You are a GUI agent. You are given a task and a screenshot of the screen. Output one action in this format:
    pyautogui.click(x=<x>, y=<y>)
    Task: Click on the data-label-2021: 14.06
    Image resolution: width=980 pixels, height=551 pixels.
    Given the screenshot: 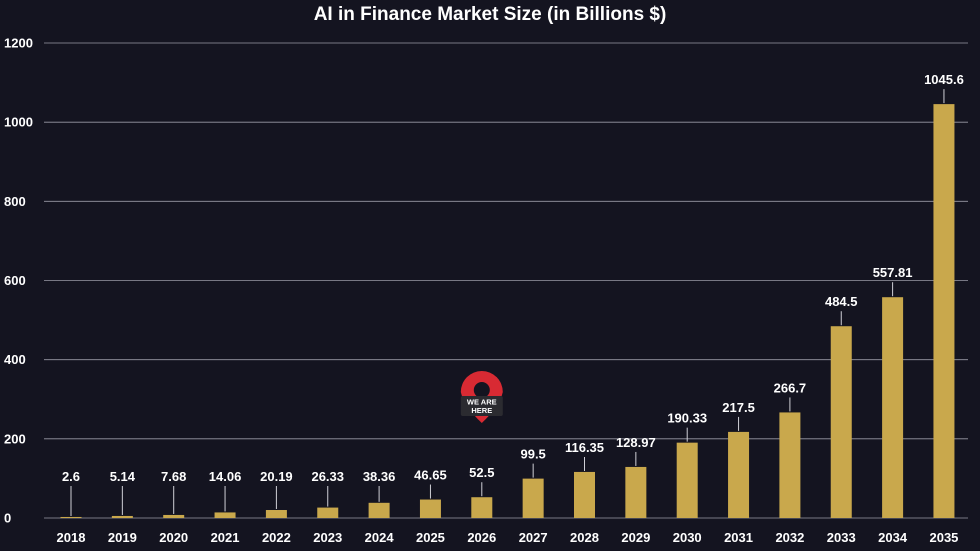 What is the action you would take?
    pyautogui.click(x=225, y=476)
    